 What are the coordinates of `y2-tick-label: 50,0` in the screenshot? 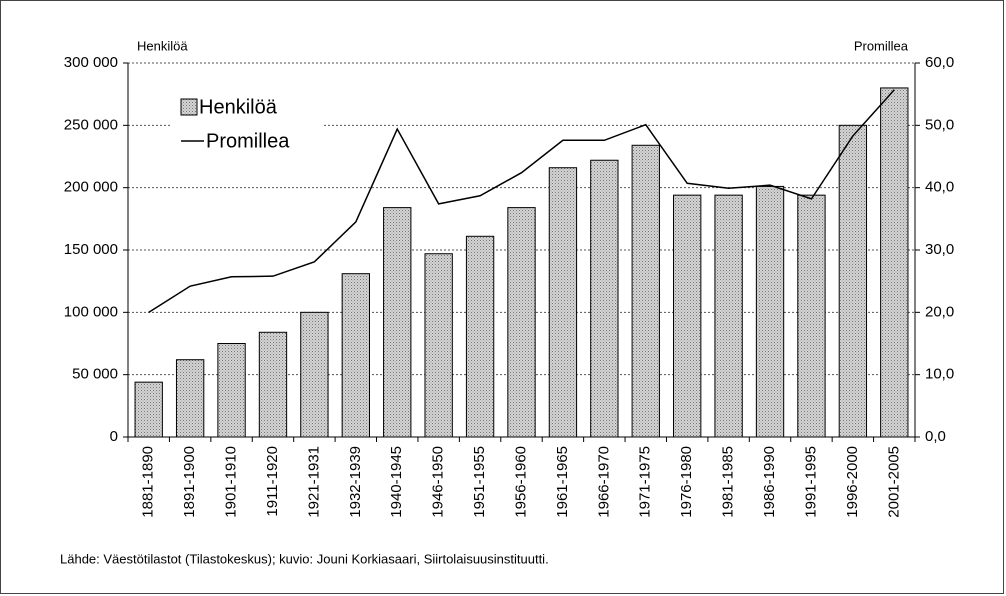 It's located at (939, 124).